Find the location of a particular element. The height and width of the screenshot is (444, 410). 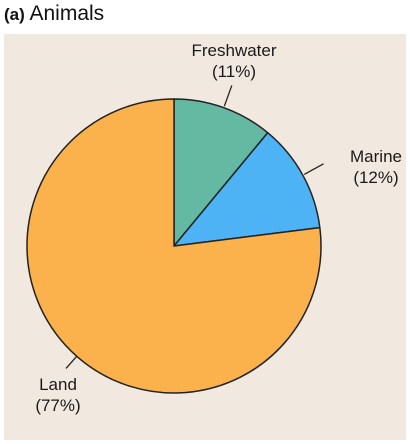

slice-label-freshwater: Freshwater is located at coordinates (233, 50).